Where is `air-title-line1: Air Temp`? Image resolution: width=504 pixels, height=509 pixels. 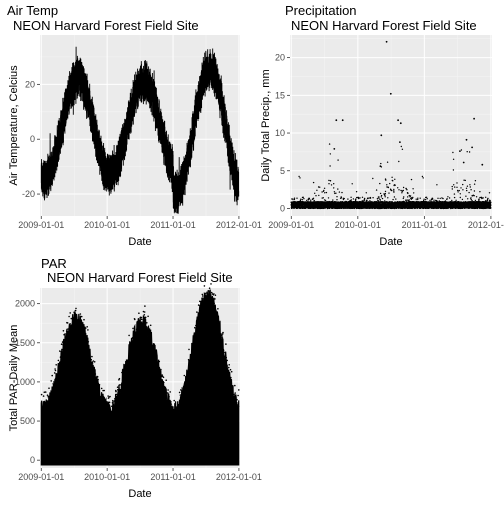 air-title-line1: Air Temp is located at coordinates (32, 10).